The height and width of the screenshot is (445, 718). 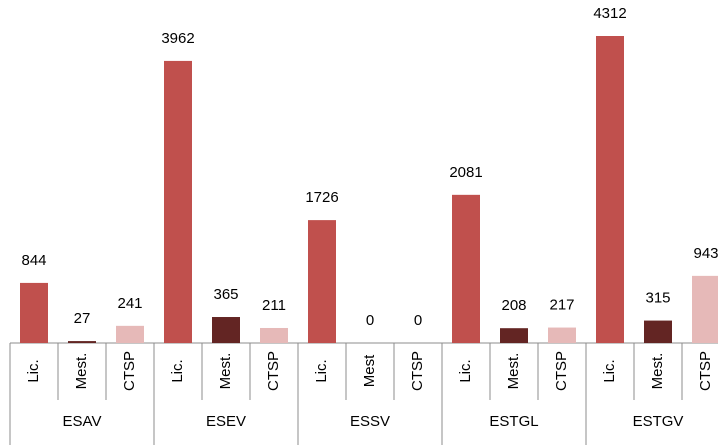 I want to click on value-label: 3962, so click(x=177, y=38).